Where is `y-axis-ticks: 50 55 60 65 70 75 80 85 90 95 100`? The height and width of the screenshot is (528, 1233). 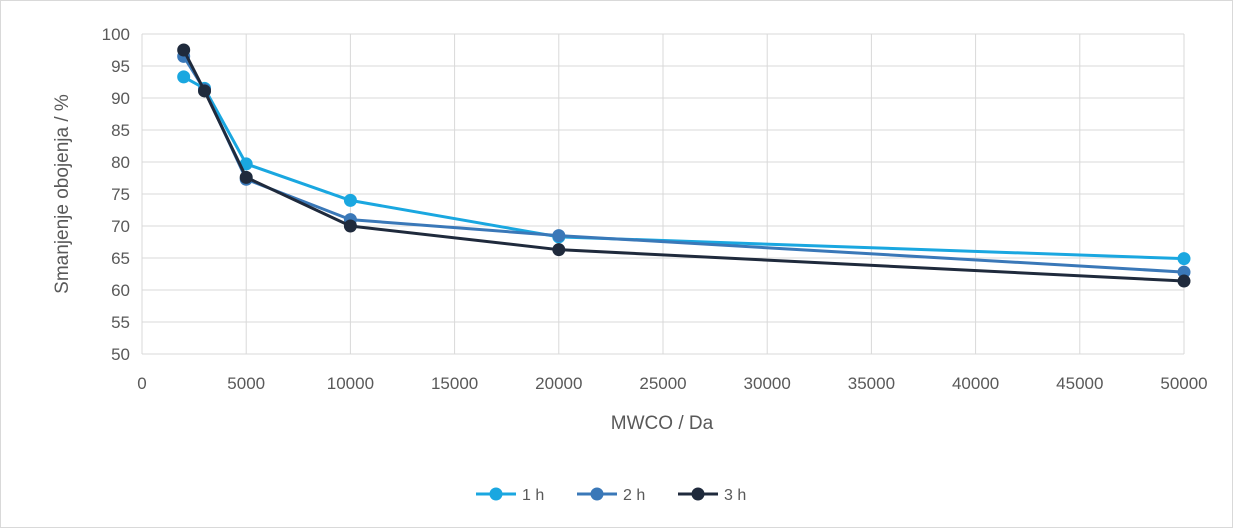 y-axis-ticks: 50 55 60 65 70 75 80 85 90 95 100 is located at coordinates (116, 194).